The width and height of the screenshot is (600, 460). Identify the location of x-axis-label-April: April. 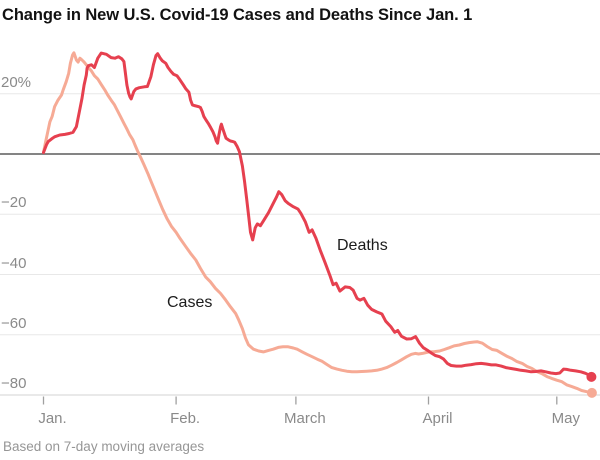
(437, 418).